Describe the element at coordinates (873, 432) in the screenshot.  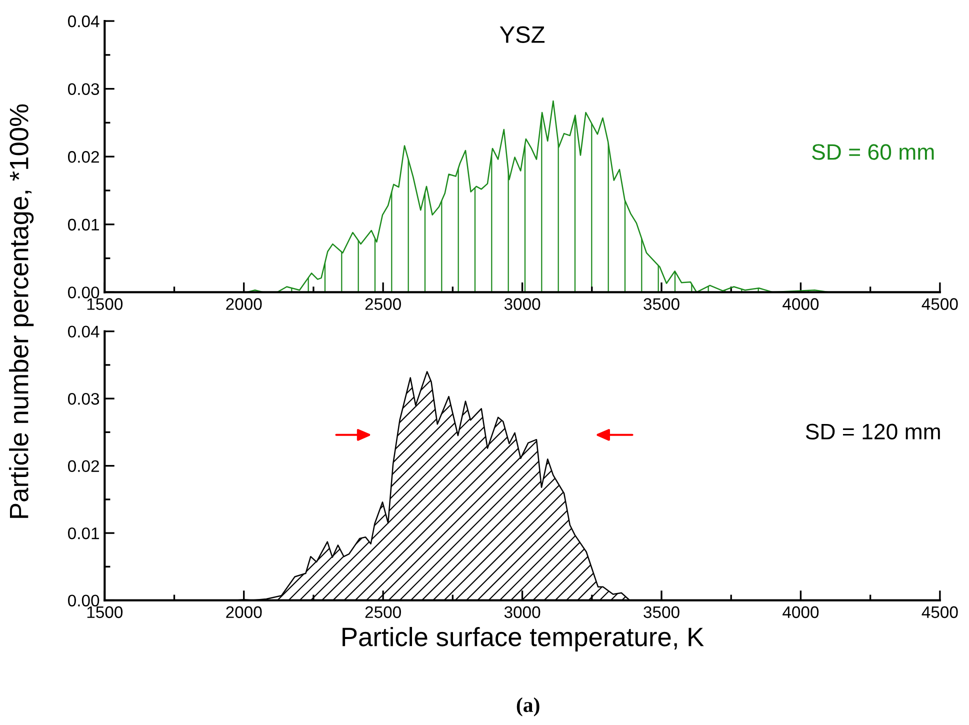
I see `annotation: SD = 120 mm` at that location.